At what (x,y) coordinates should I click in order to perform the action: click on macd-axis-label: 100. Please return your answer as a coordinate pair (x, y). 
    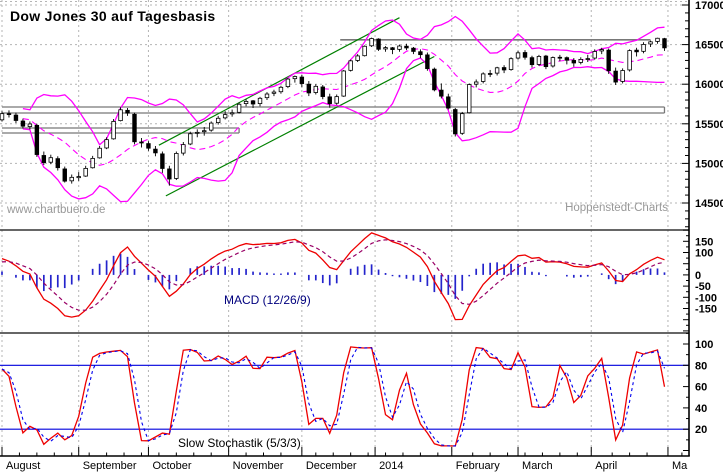
    Looking at the image, I should click on (704, 254).